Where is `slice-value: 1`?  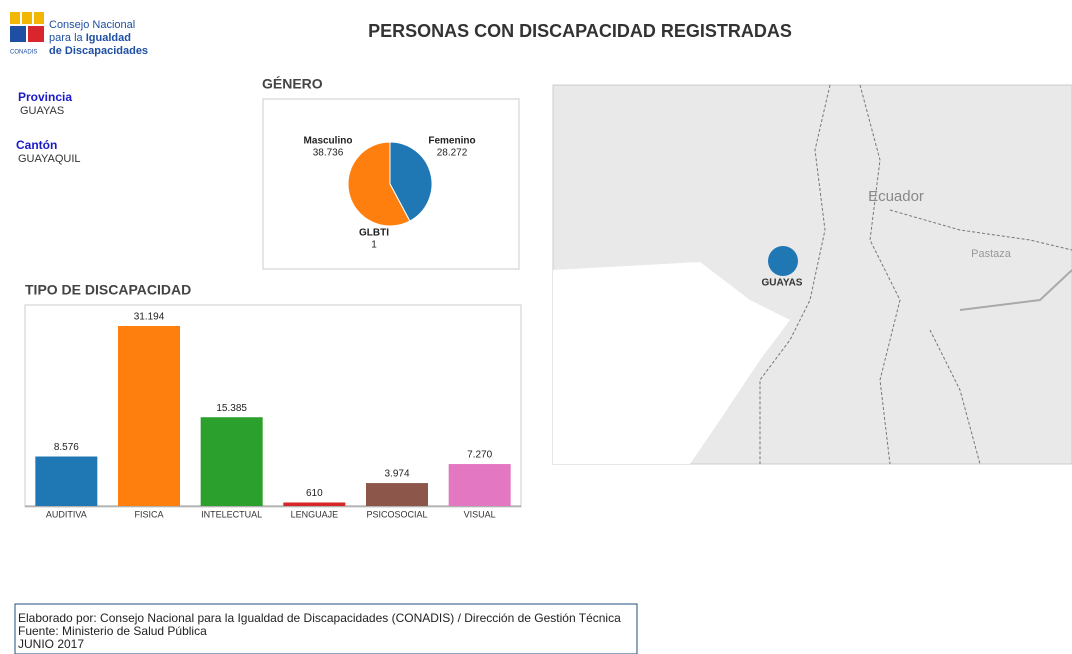 slice-value: 1 is located at coordinates (374, 245).